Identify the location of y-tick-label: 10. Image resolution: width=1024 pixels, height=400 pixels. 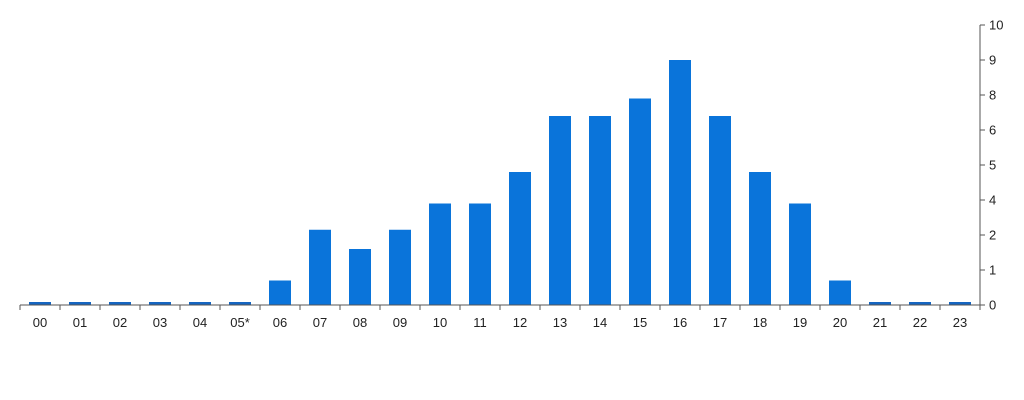
(996, 25).